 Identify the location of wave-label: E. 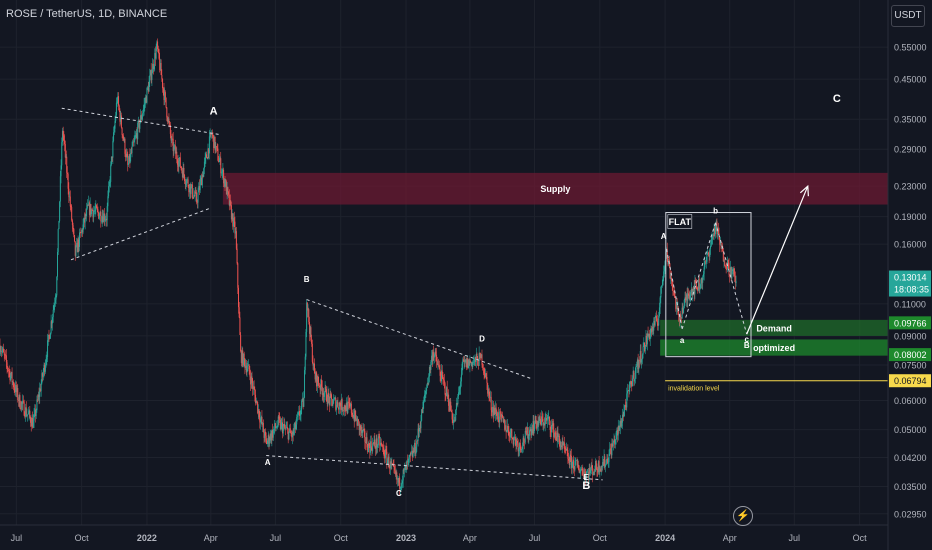
(587, 477).